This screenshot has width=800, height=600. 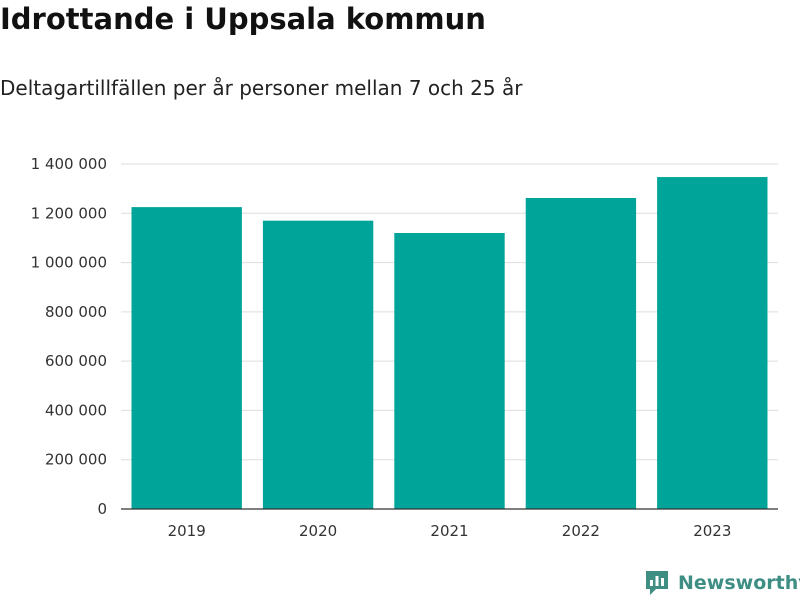 What do you see at coordinates (657, 583) in the screenshot?
I see `newsworthy-logo-icon` at bounding box center [657, 583].